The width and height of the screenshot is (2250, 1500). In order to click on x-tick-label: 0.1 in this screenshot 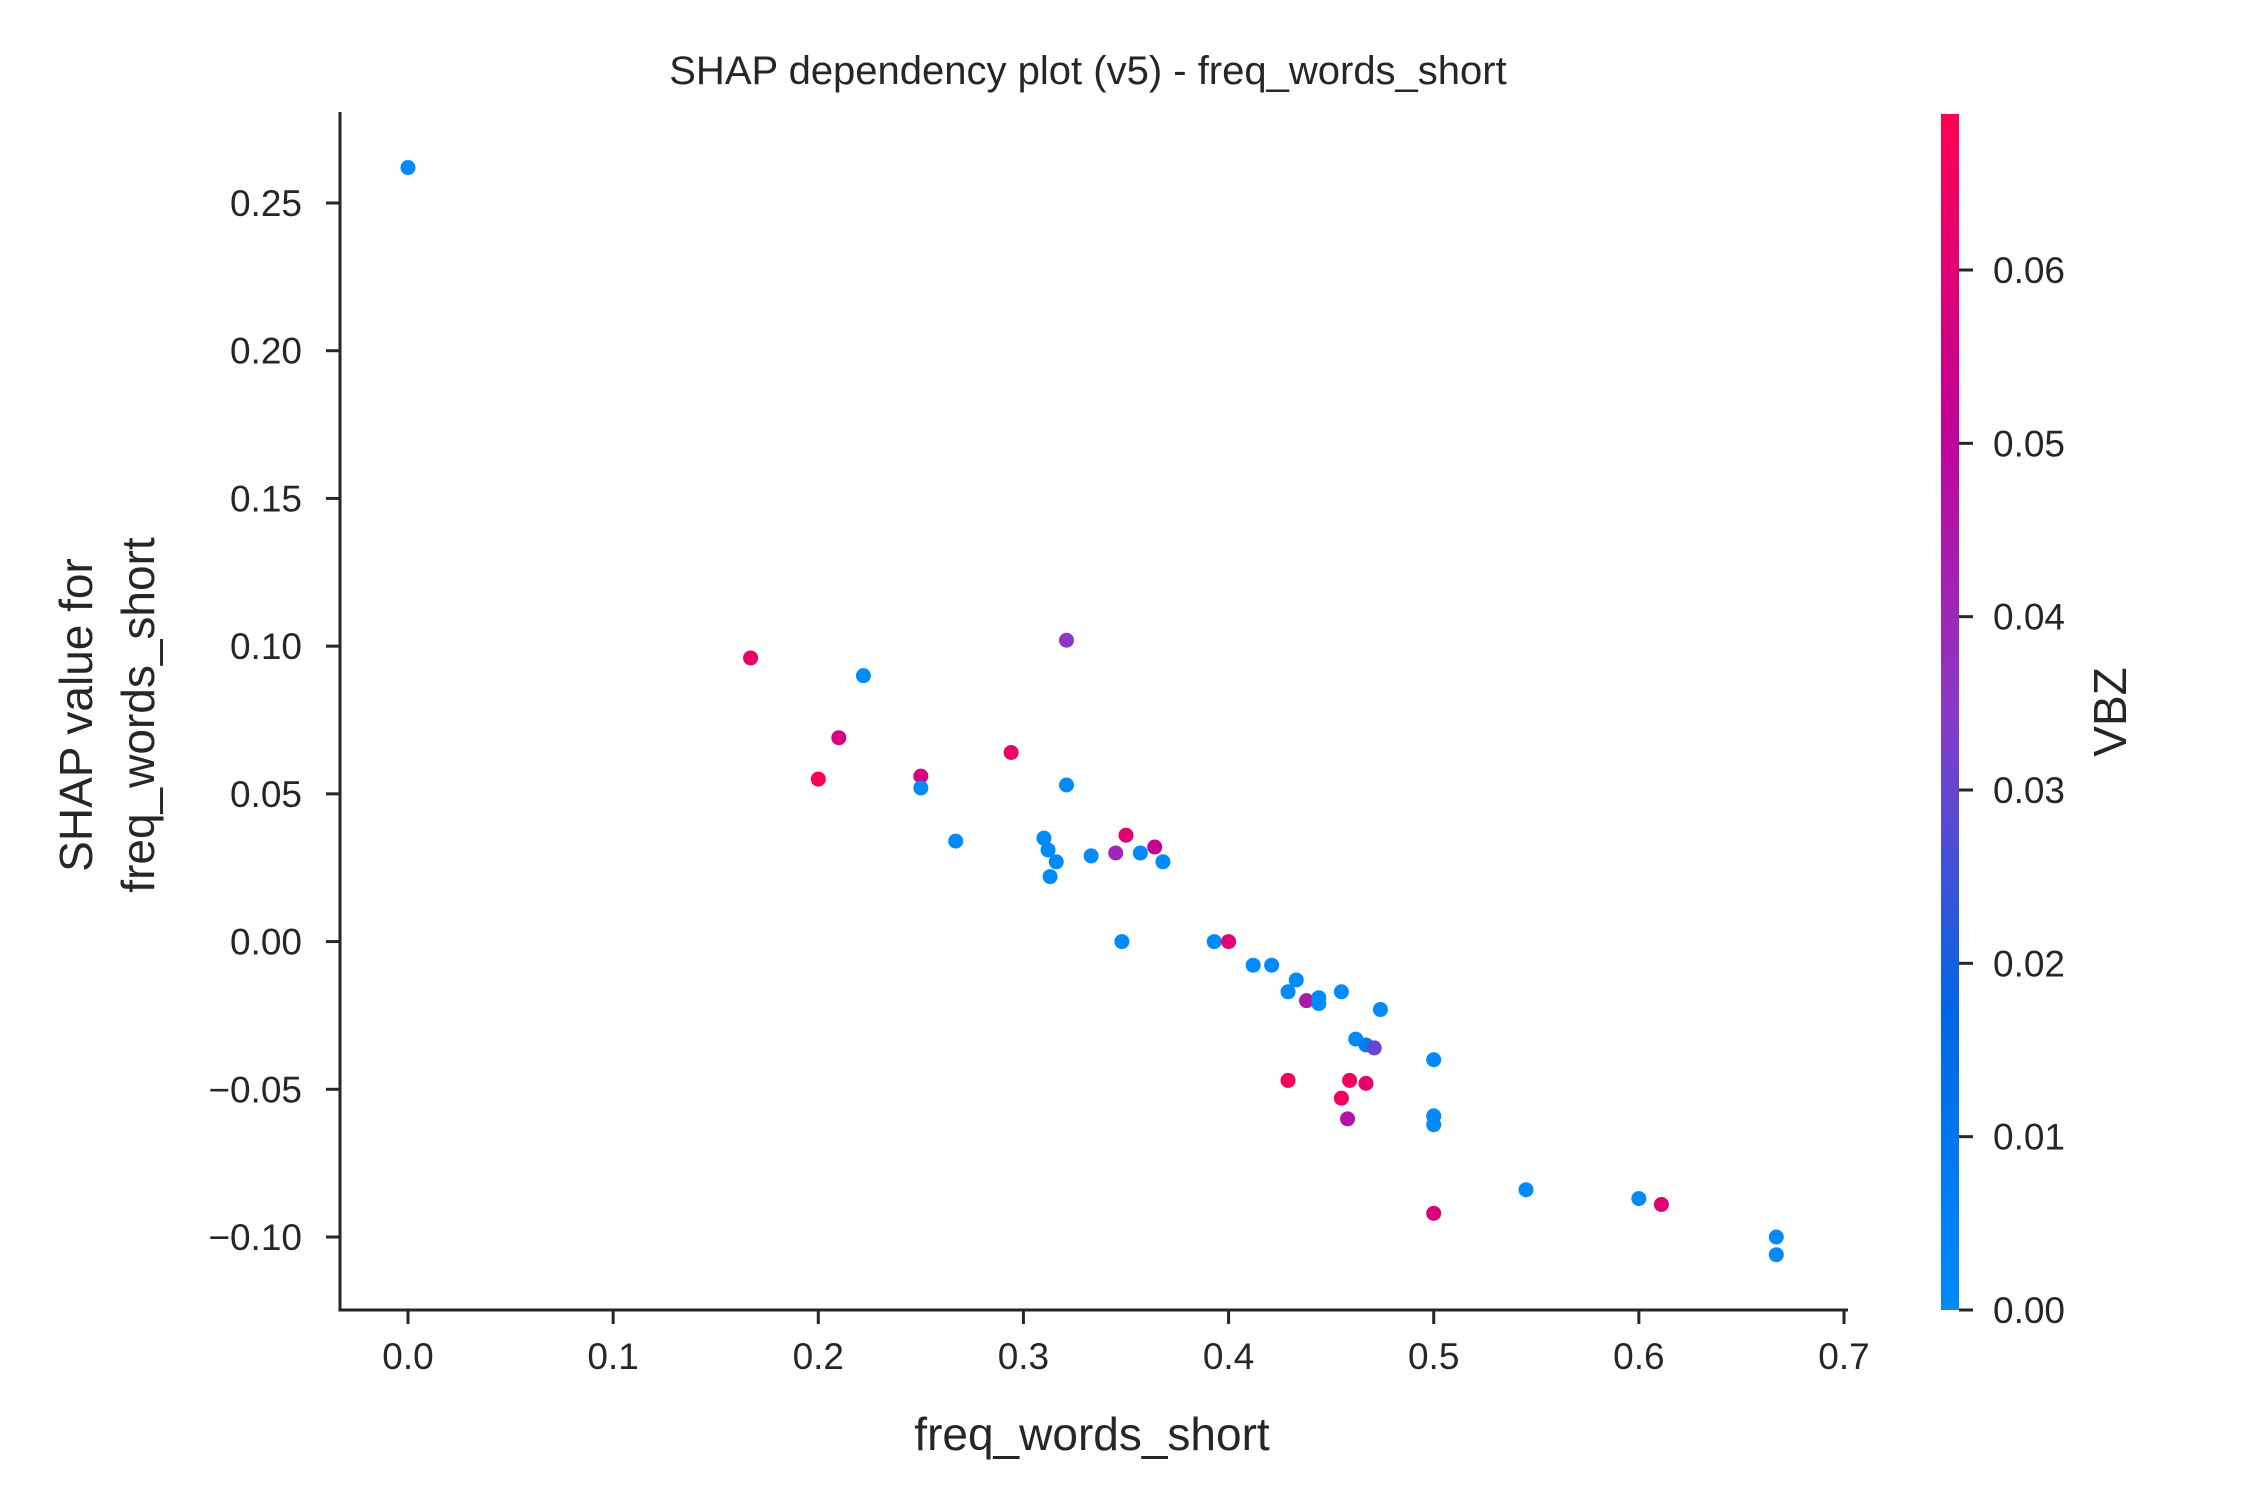, I will do `click(612, 1356)`.